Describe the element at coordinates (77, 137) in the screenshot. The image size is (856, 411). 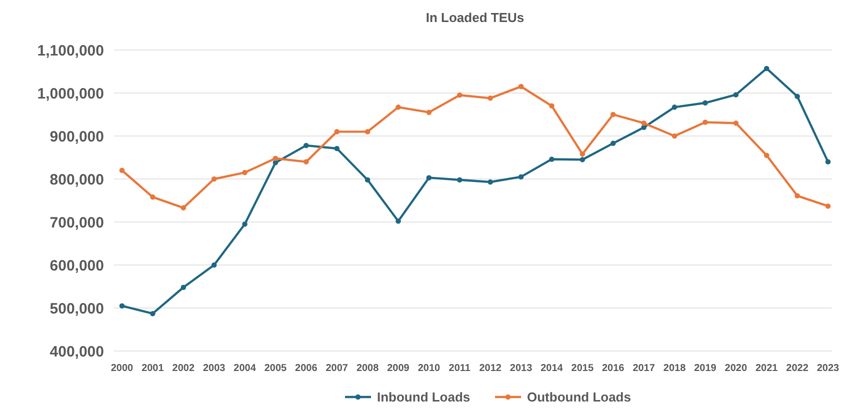
I see `y-tick-label: 900,000` at that location.